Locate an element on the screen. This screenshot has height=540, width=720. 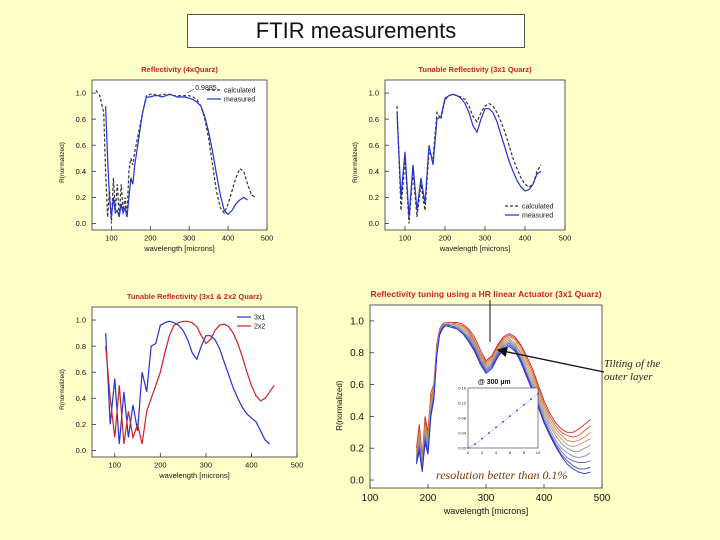
inset-x-tick-label: 2 is located at coordinates (482, 452).